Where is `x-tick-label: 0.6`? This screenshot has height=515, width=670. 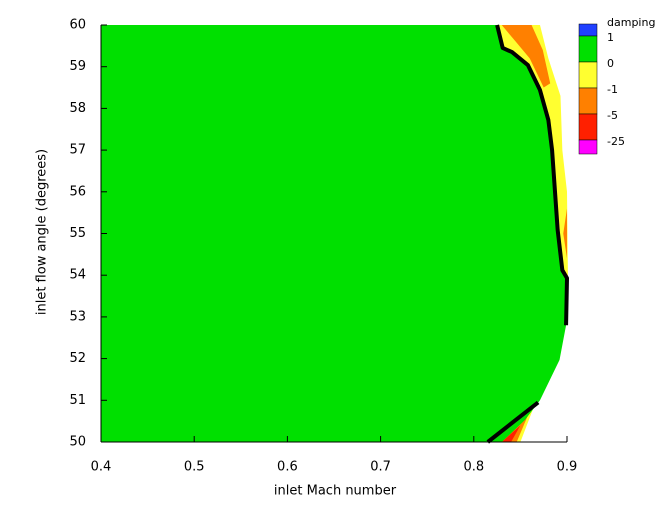
x-tick-label: 0.6 is located at coordinates (287, 467).